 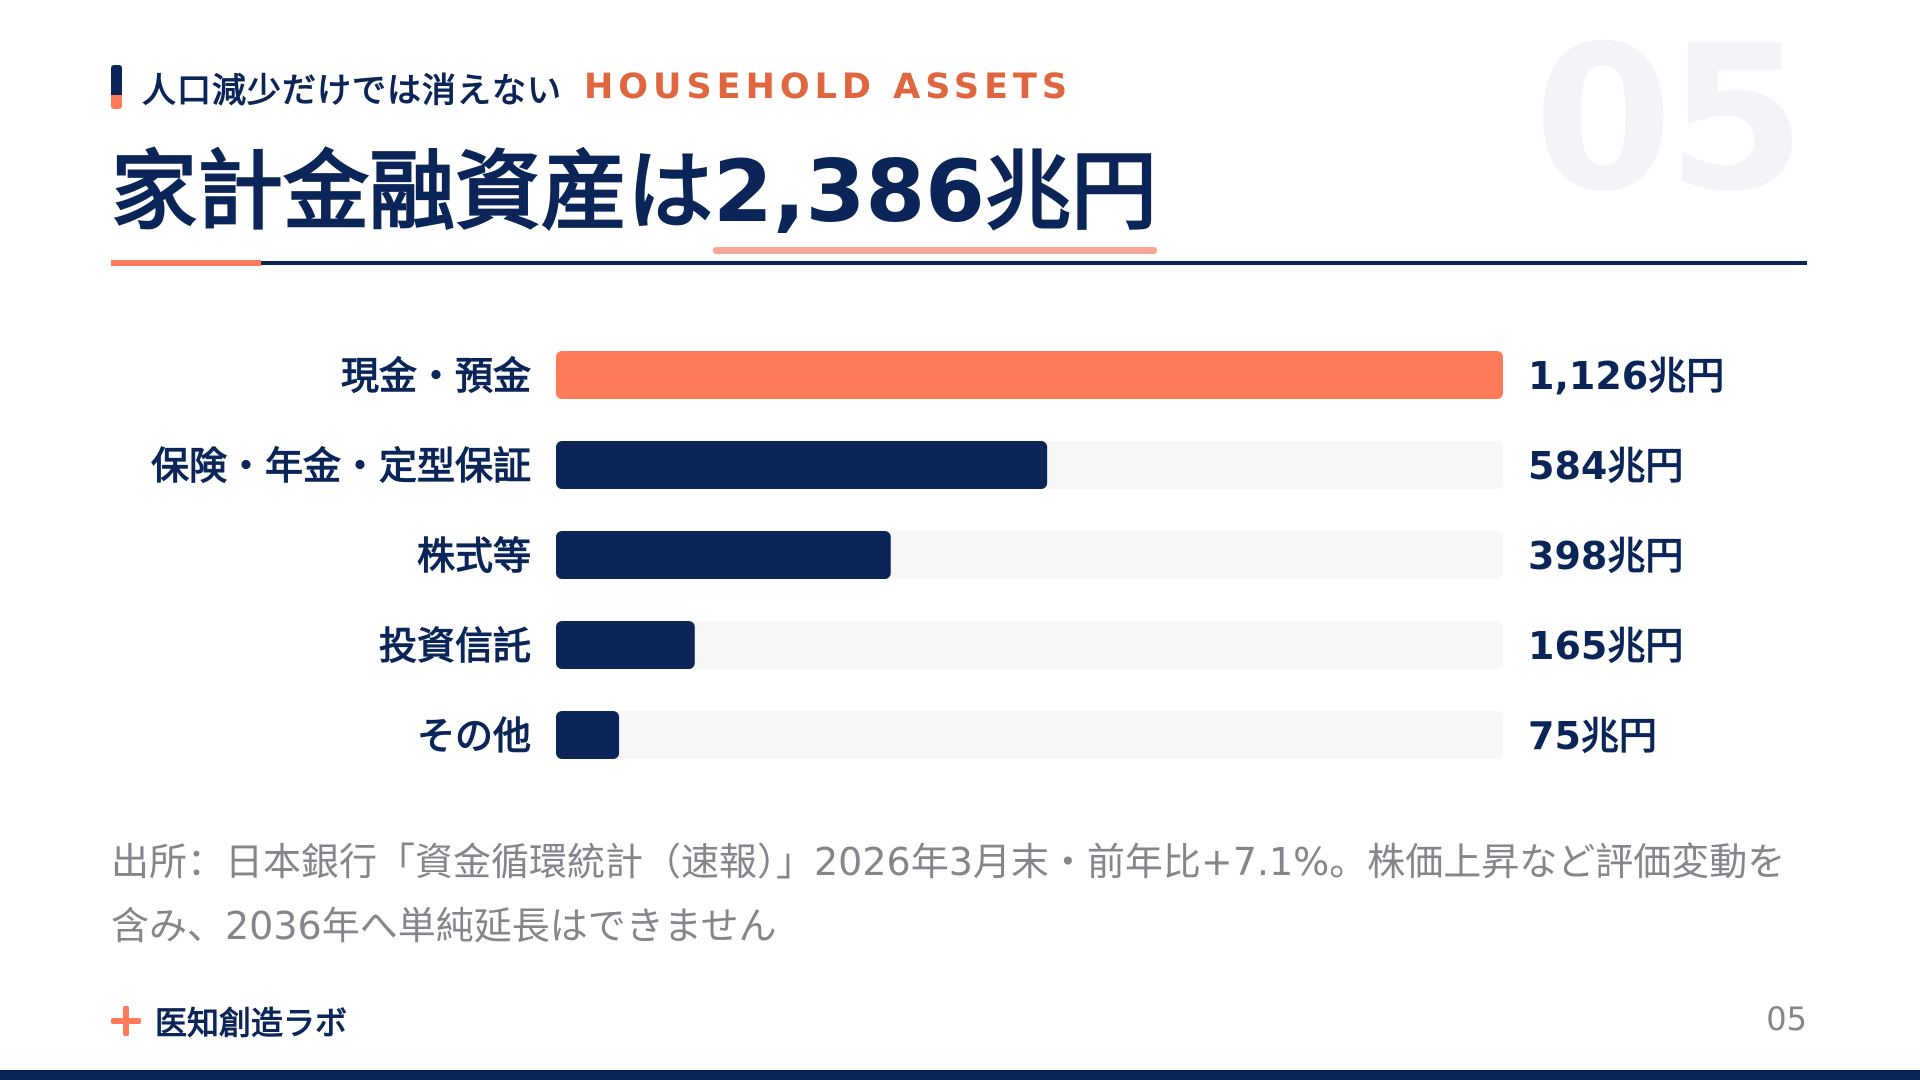 I want to click on value-label: 75兆円, so click(x=1592, y=736).